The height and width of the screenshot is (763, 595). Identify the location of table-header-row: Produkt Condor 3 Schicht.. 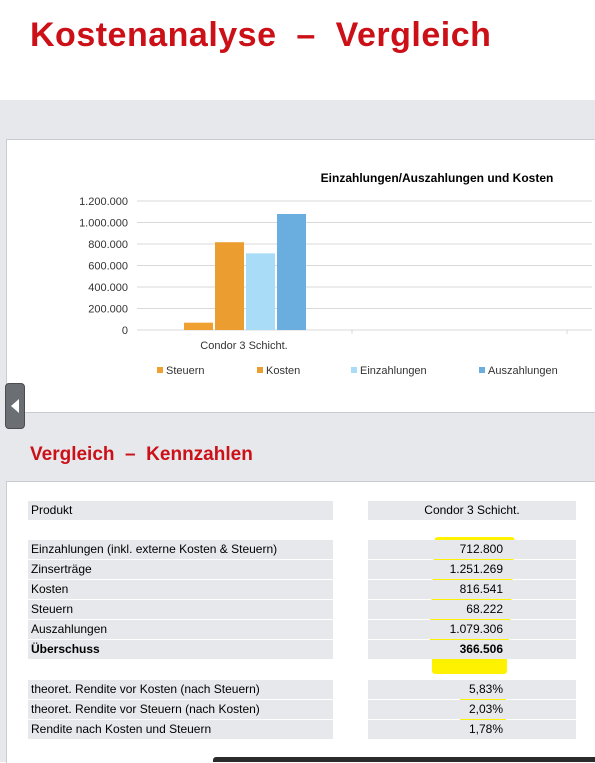
(302, 510).